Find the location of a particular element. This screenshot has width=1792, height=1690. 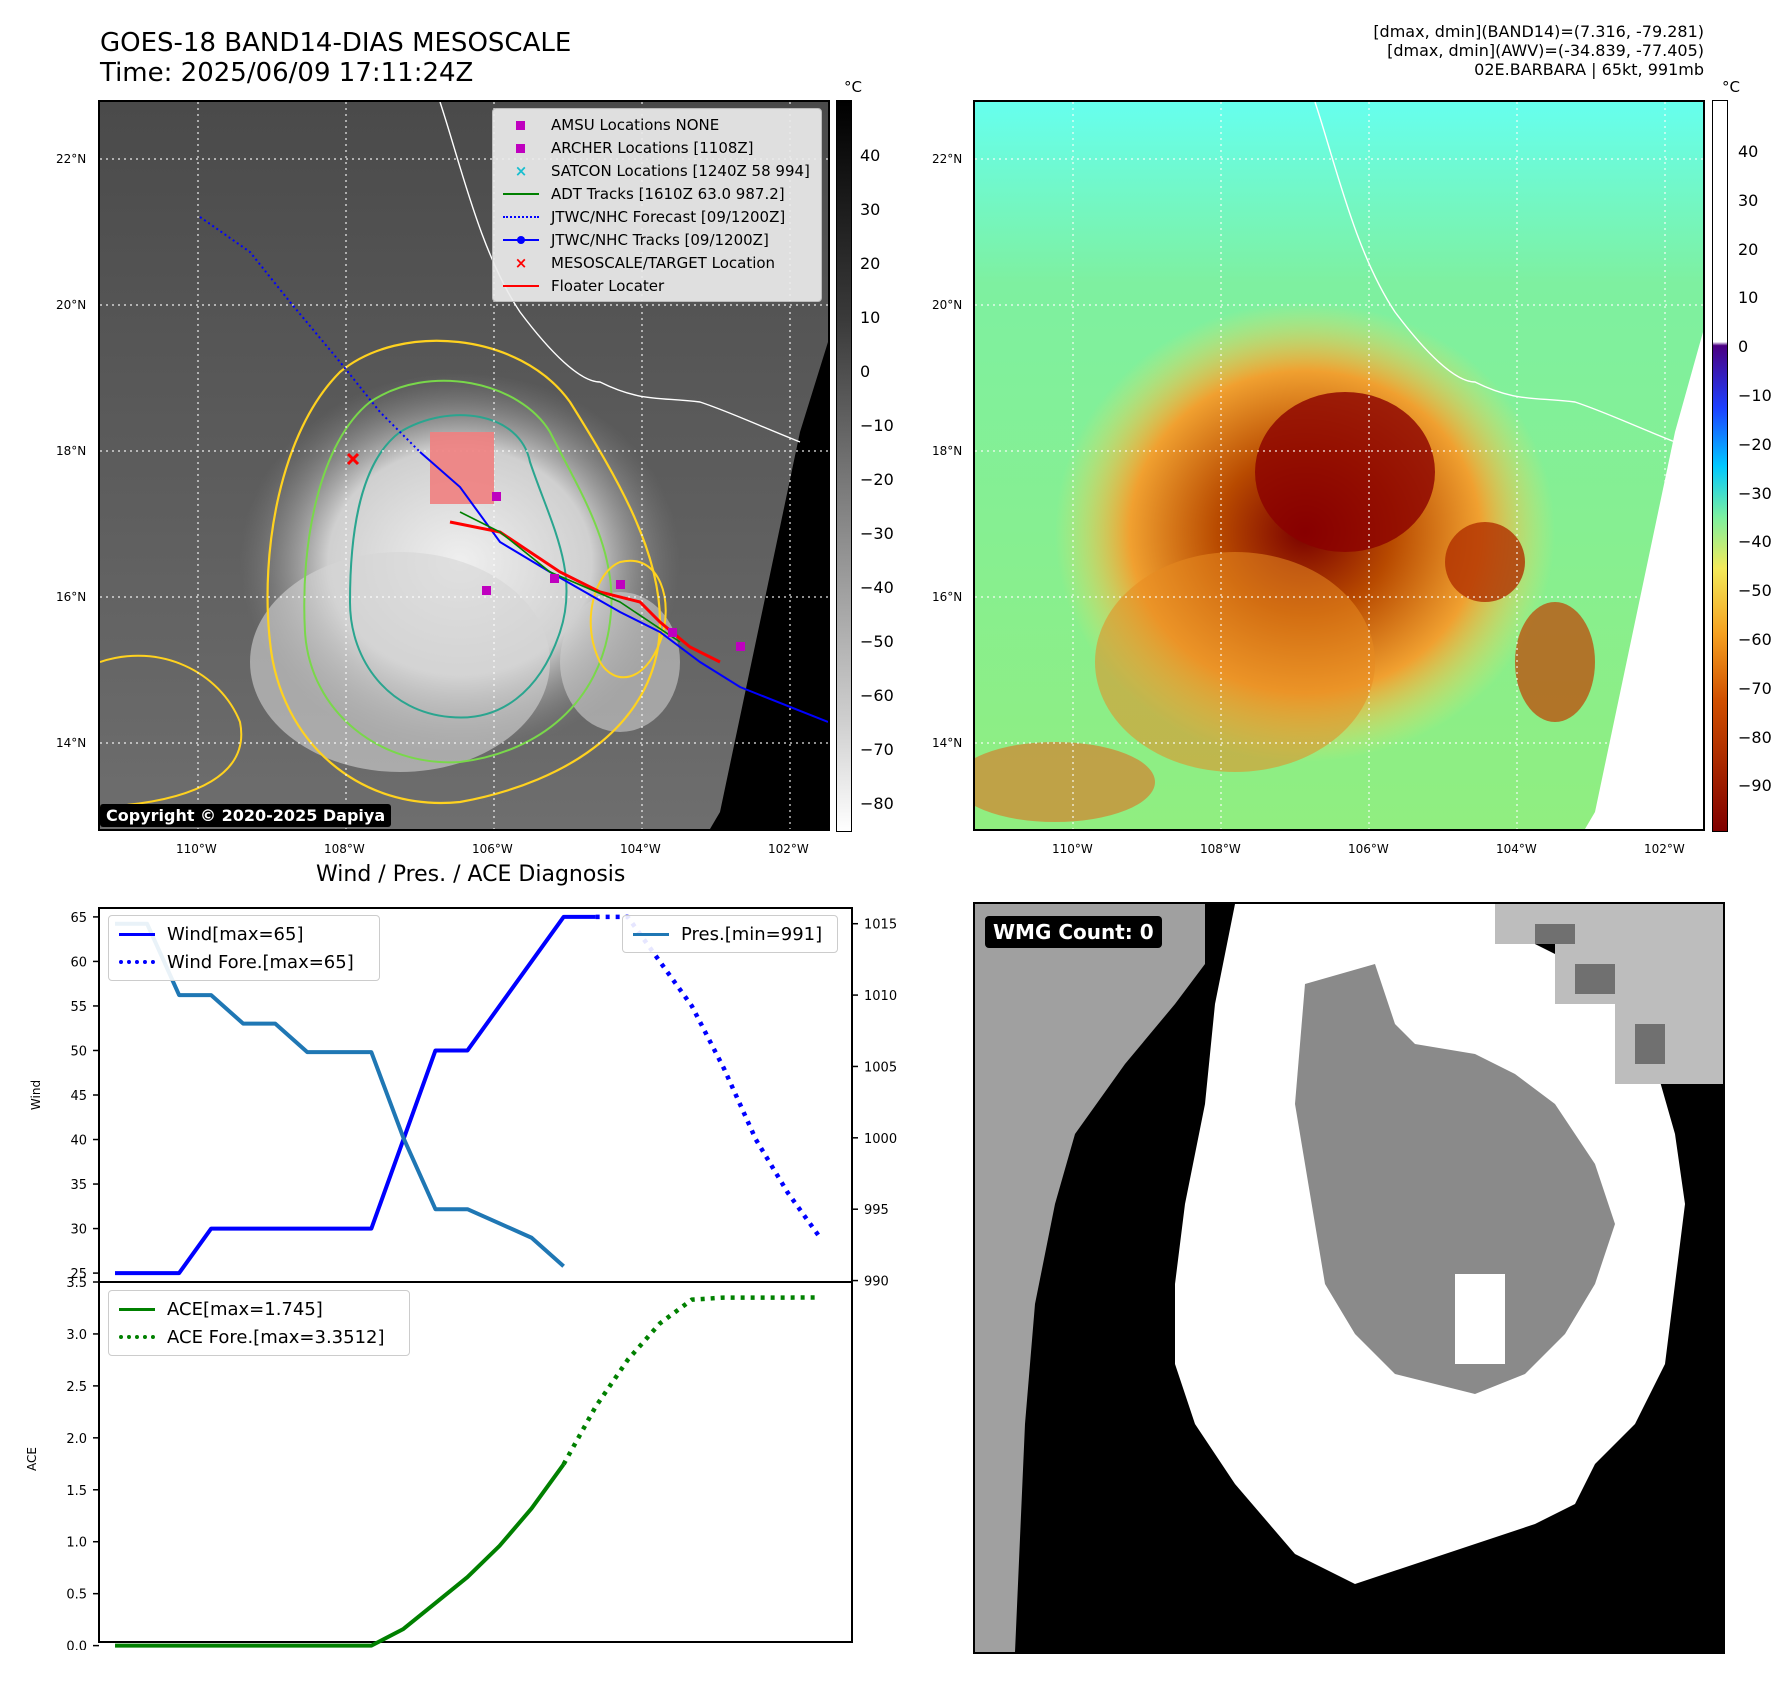

y-tick-label: 35 is located at coordinates (78, 1185).